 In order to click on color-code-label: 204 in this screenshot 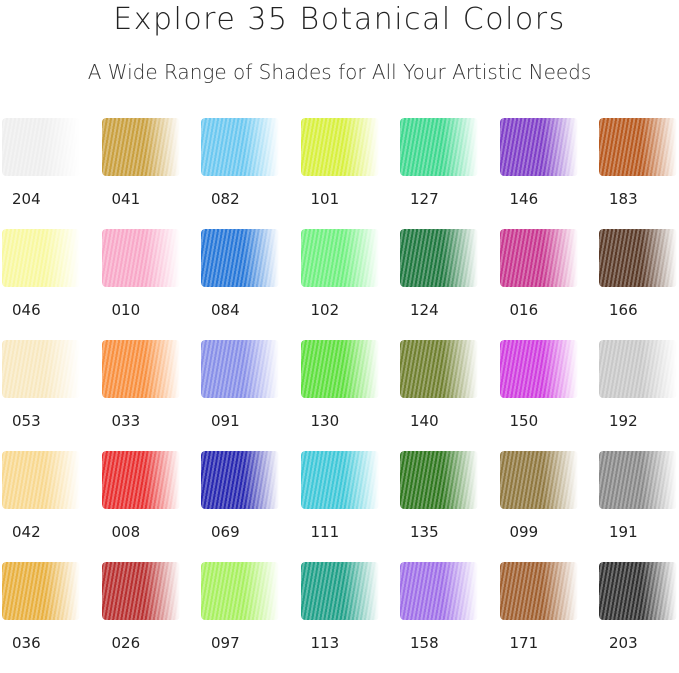, I will do `click(26, 199)`.